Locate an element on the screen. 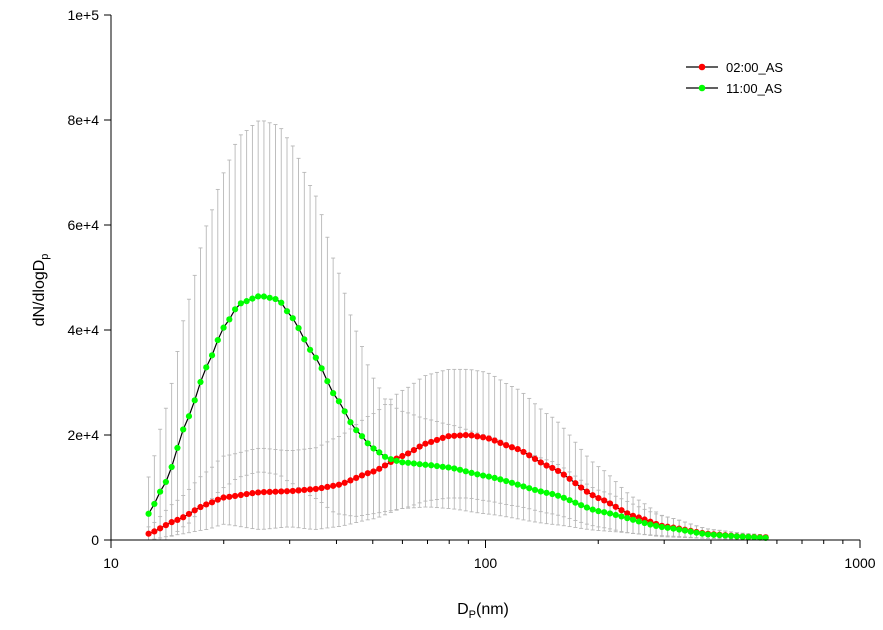 The width and height of the screenshot is (883, 630). y-tick-label: 4e+4 is located at coordinates (83, 330).